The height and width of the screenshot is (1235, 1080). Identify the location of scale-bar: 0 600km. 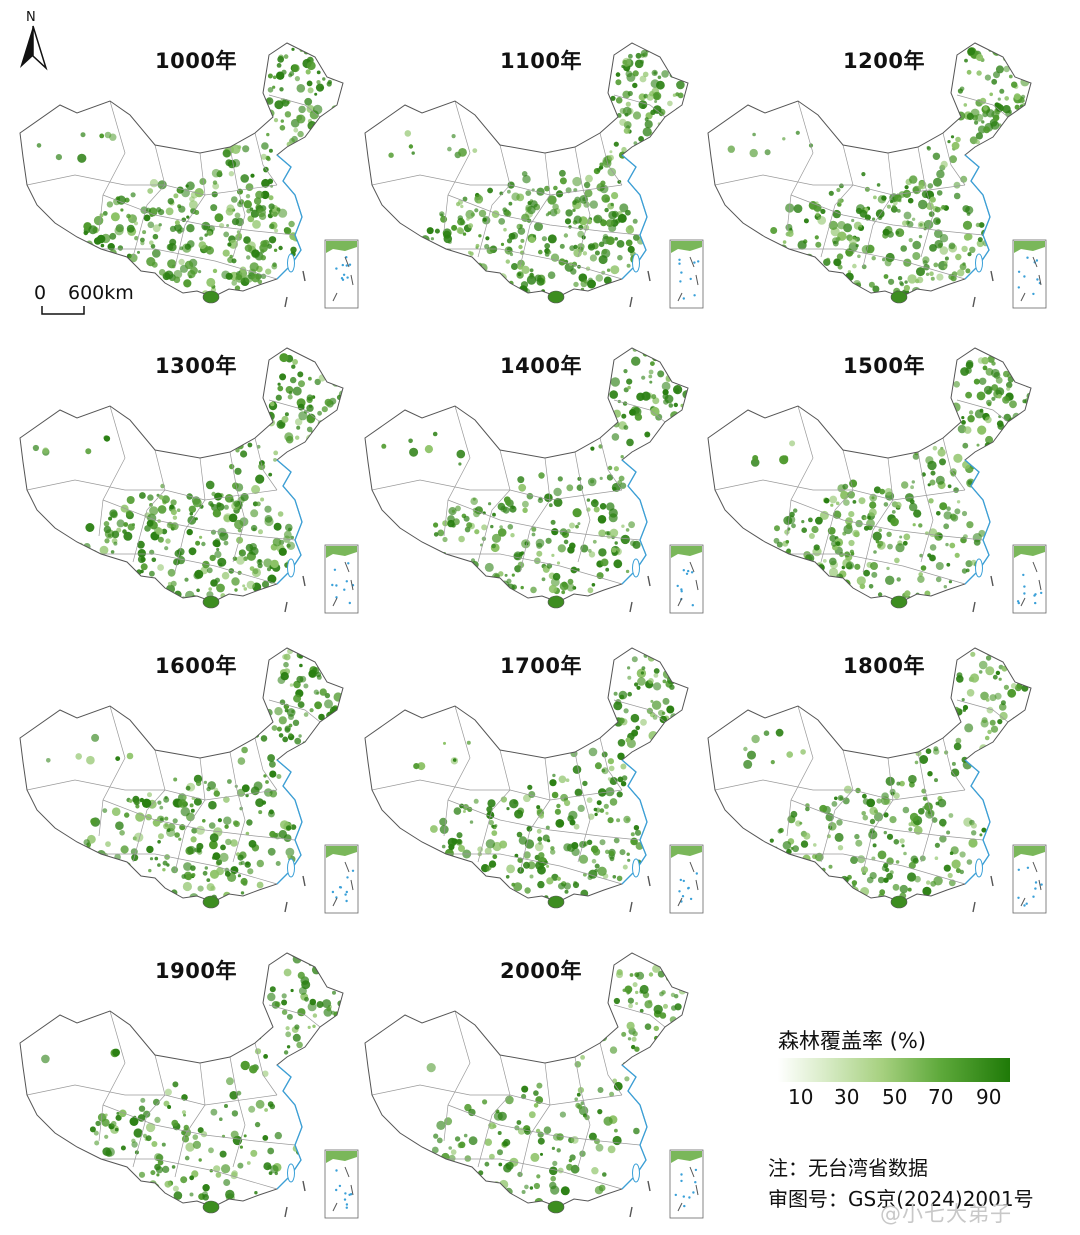
(94, 302).